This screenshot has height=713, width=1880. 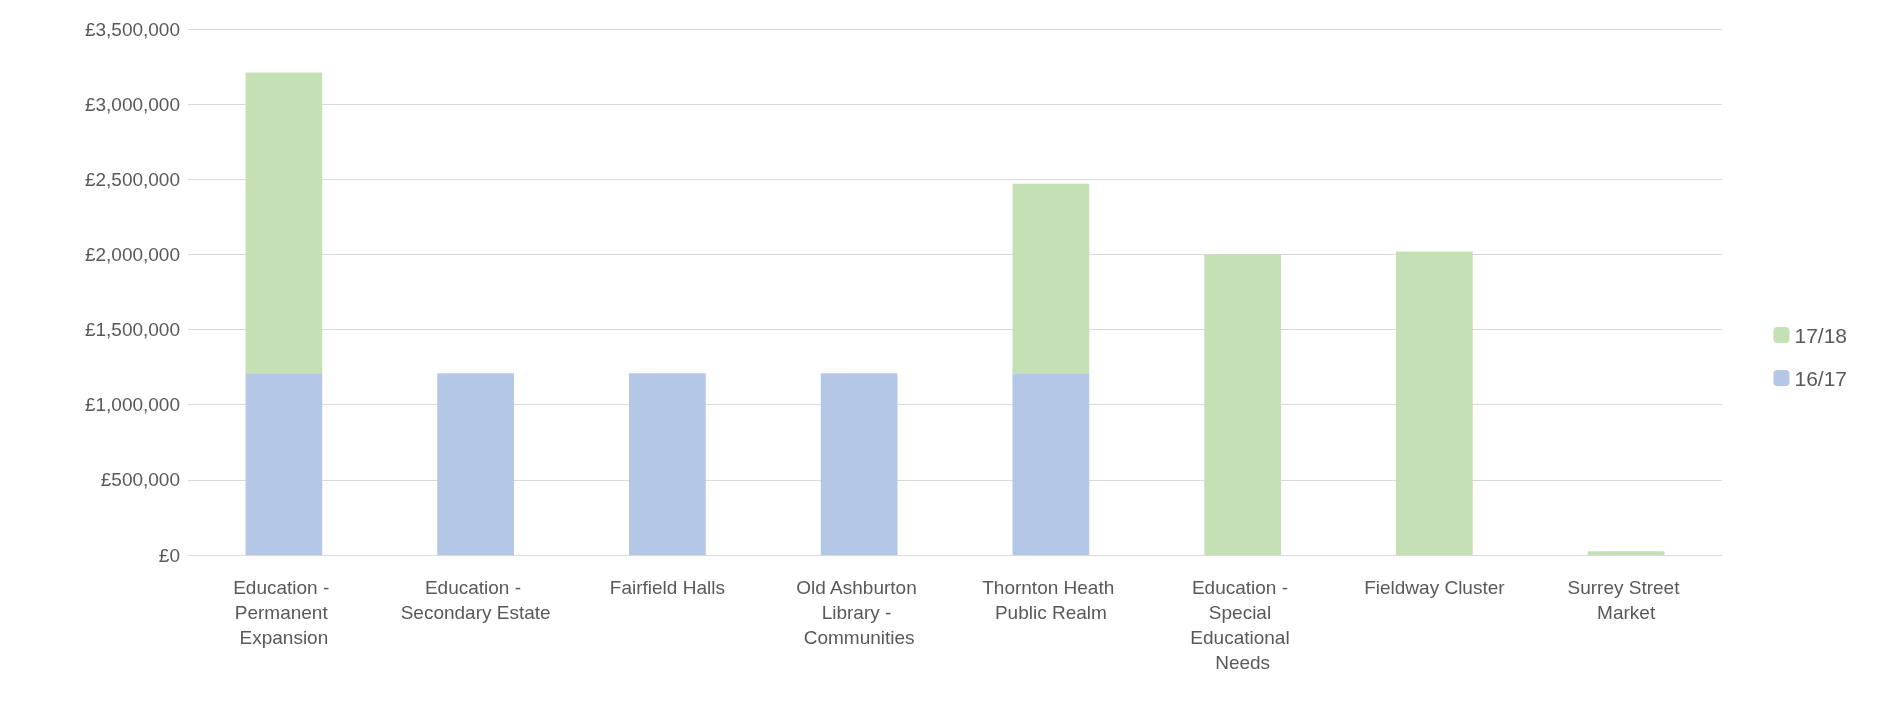 I want to click on legend-label: 16/17, so click(x=1821, y=378).